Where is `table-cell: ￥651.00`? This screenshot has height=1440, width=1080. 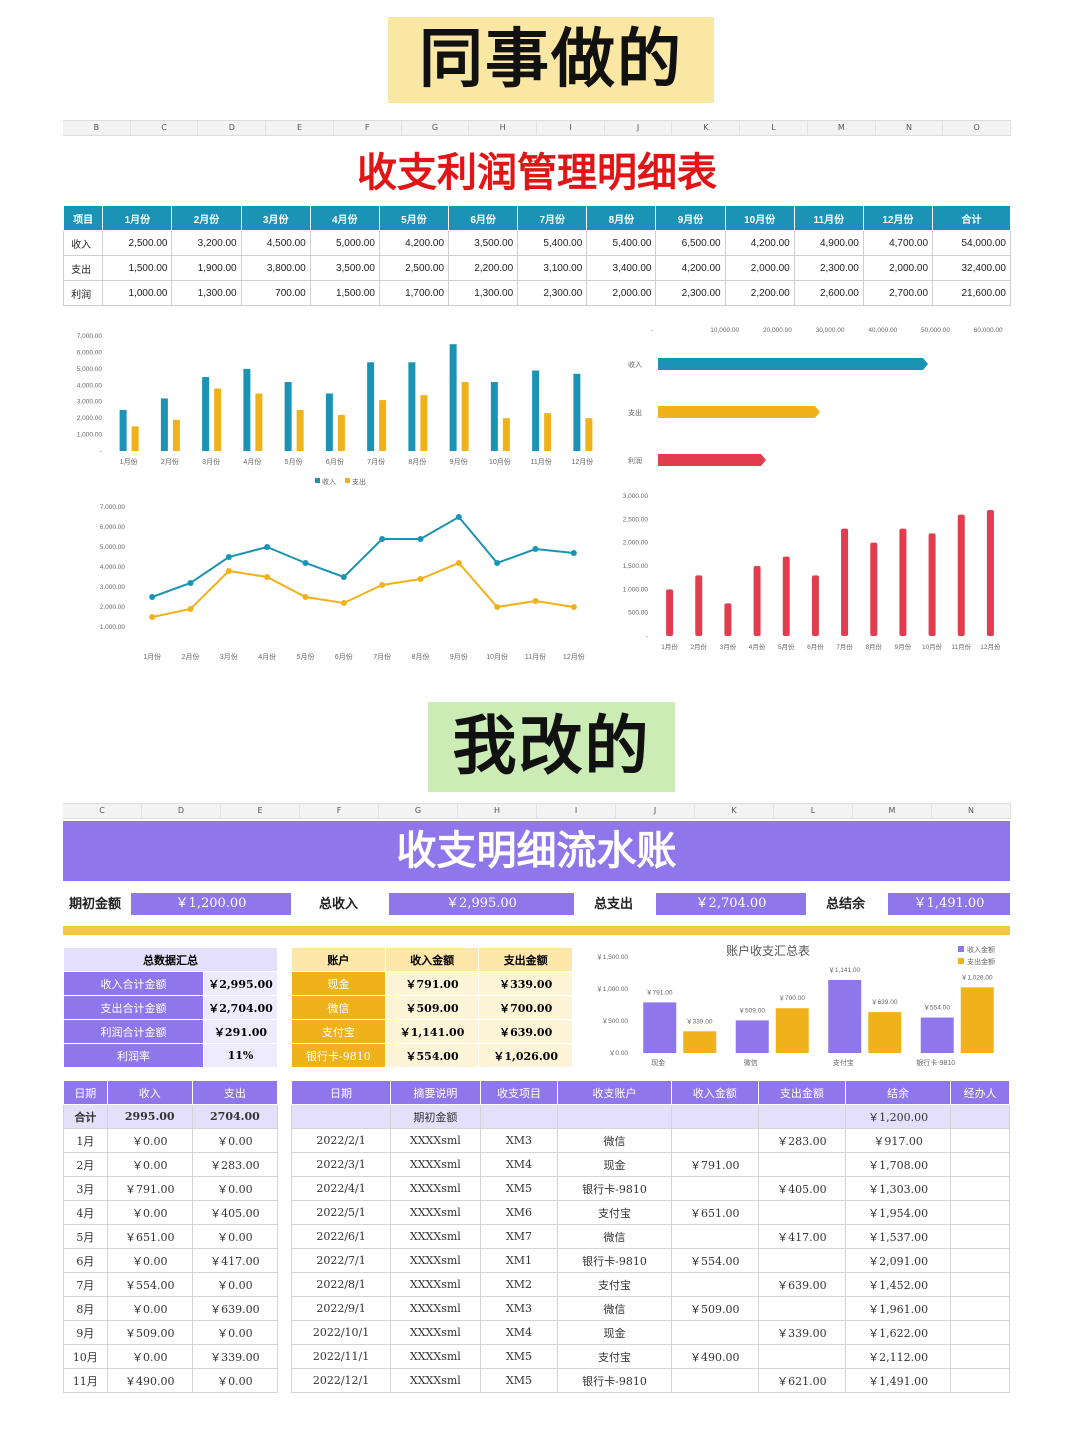
table-cell: ￥651.00 is located at coordinates (149, 1236).